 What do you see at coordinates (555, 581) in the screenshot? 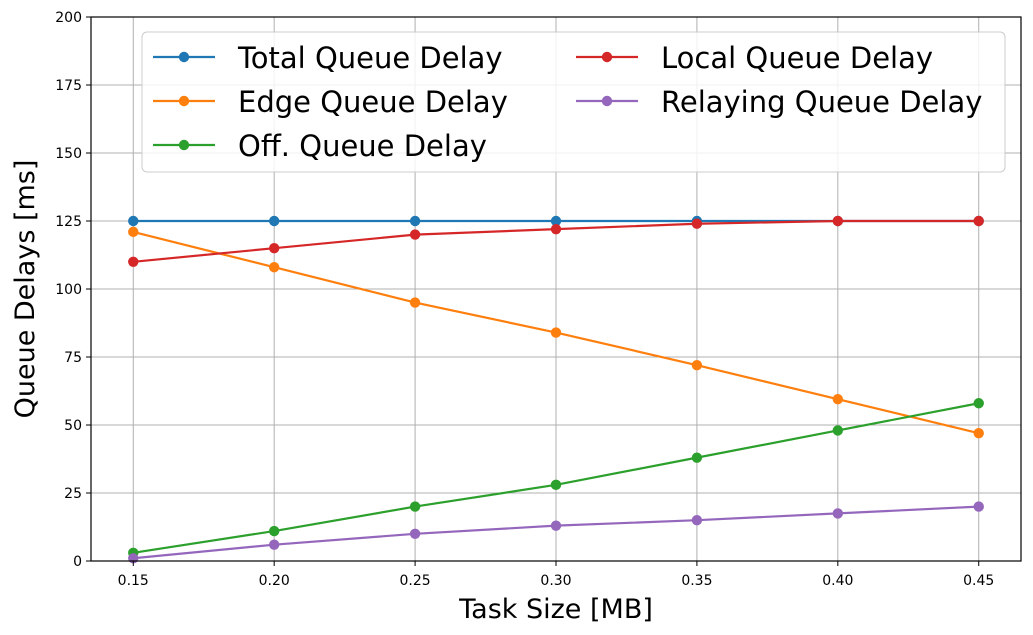
I see `x-tick-label: 0.30` at bounding box center [555, 581].